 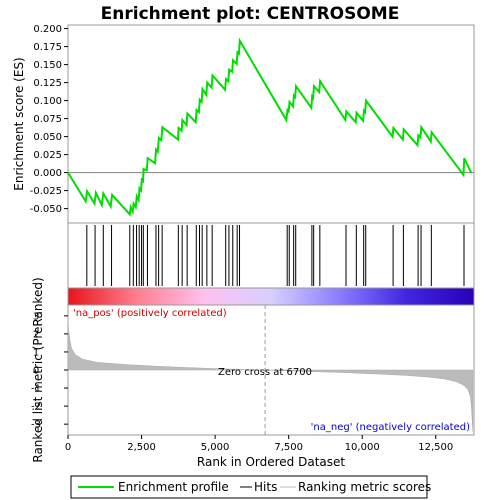 I want to click on es-y-tick-label: 0.025, so click(x=47, y=155).